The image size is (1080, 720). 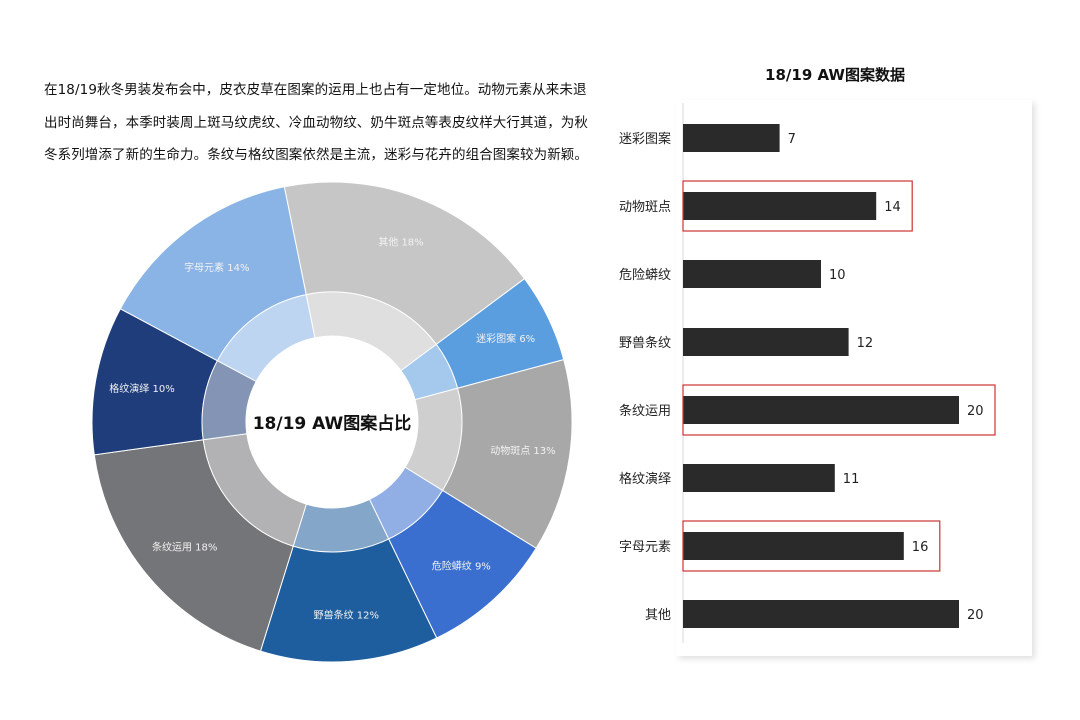 I want to click on donut-slice-label-2: 迷彩图案 6%, so click(x=505, y=338).